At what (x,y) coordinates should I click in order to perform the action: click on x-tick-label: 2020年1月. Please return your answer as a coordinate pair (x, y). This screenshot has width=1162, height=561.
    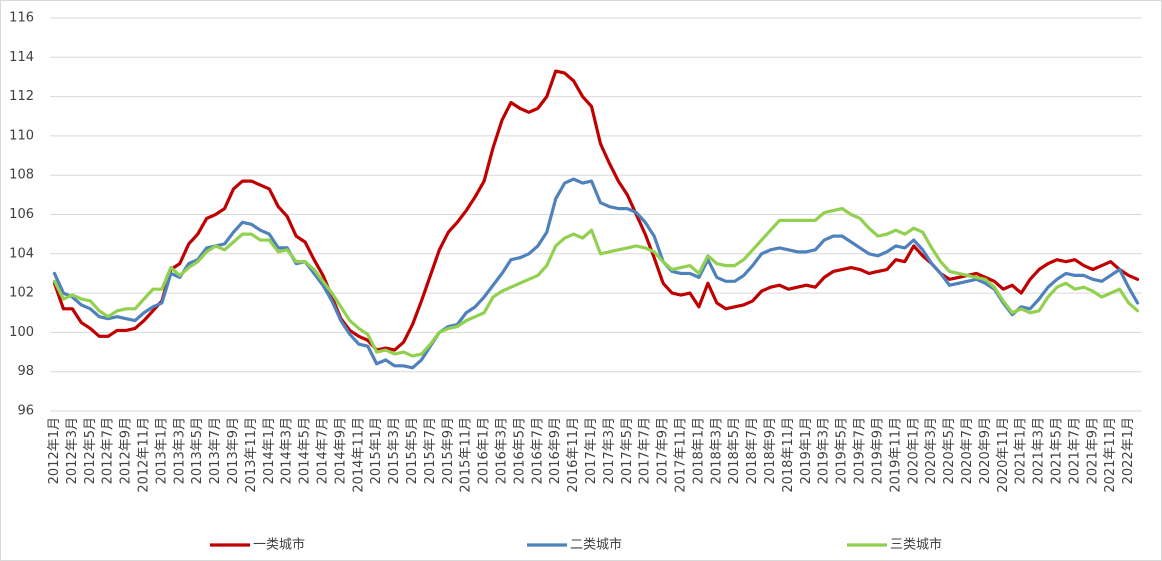
    Looking at the image, I should click on (913, 450).